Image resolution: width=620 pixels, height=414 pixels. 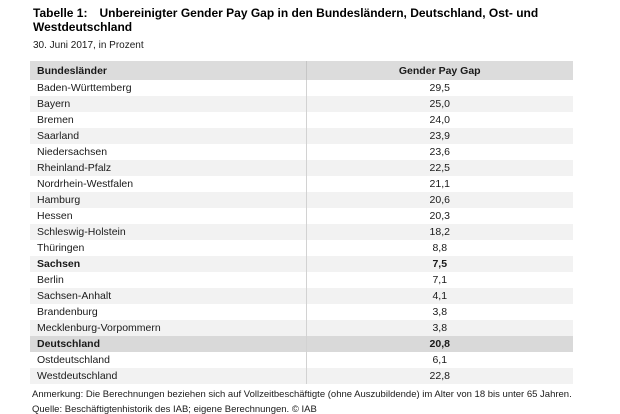 I want to click on region-cell: Berlin, so click(x=168, y=280).